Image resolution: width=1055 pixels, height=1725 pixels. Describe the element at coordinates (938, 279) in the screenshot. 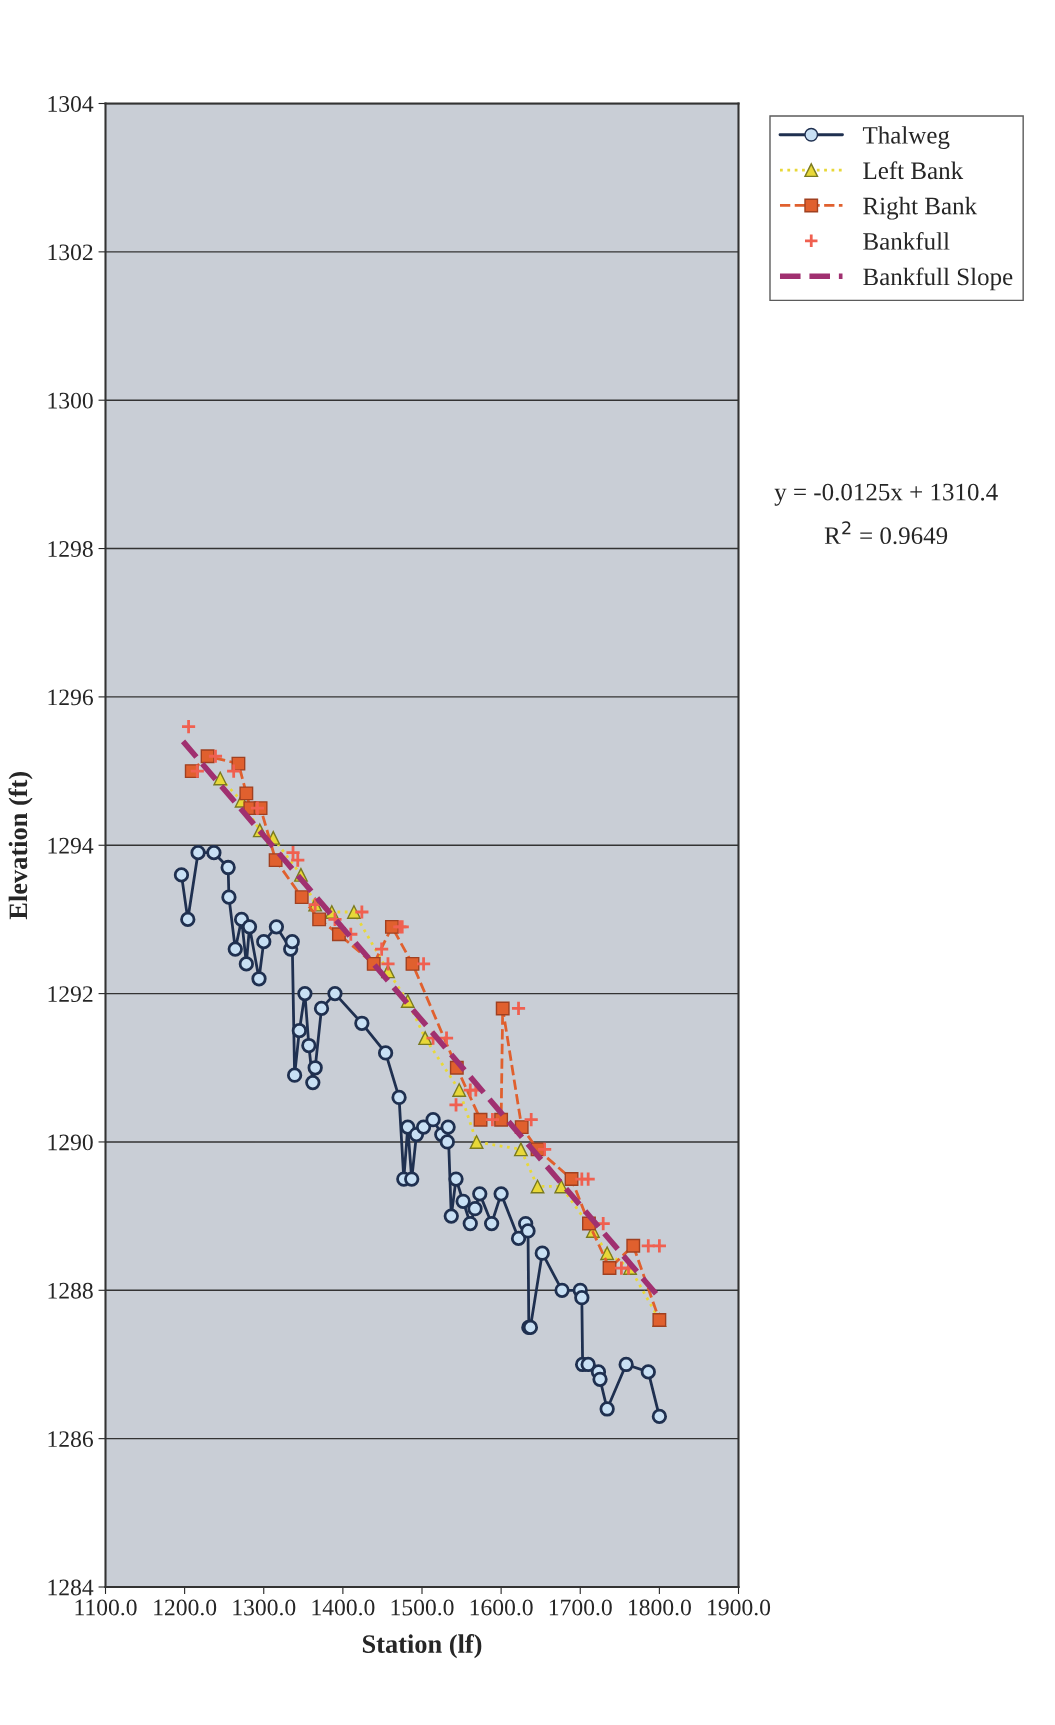

I see `legend-label: Bankfull Slope` at that location.